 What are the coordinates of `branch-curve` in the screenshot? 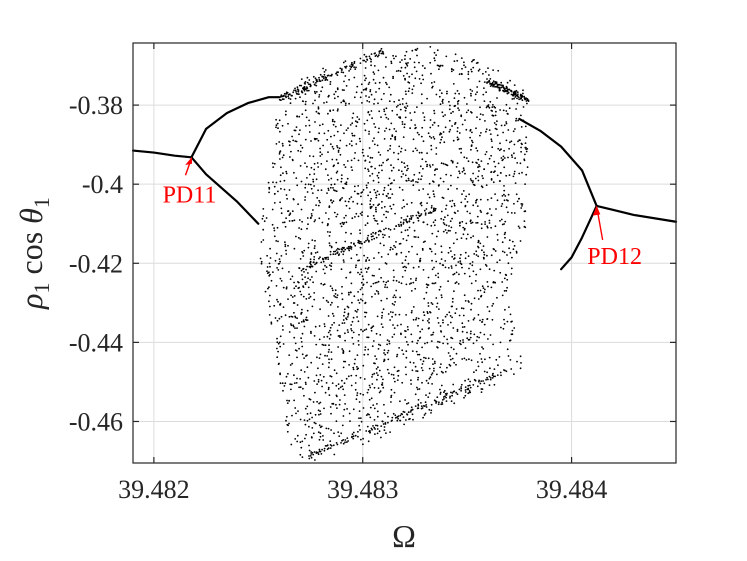 It's located at (235, 127).